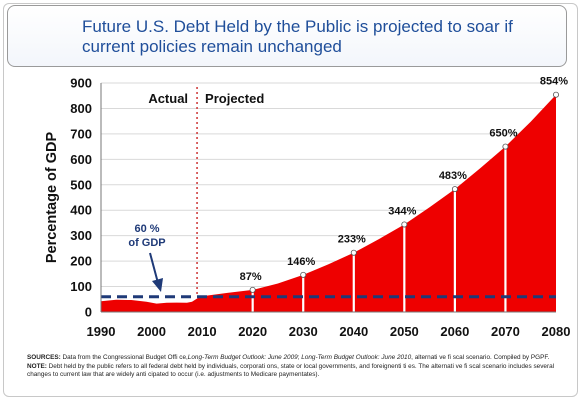 The image size is (583, 402). I want to click on point-label: 233%, so click(352, 240).